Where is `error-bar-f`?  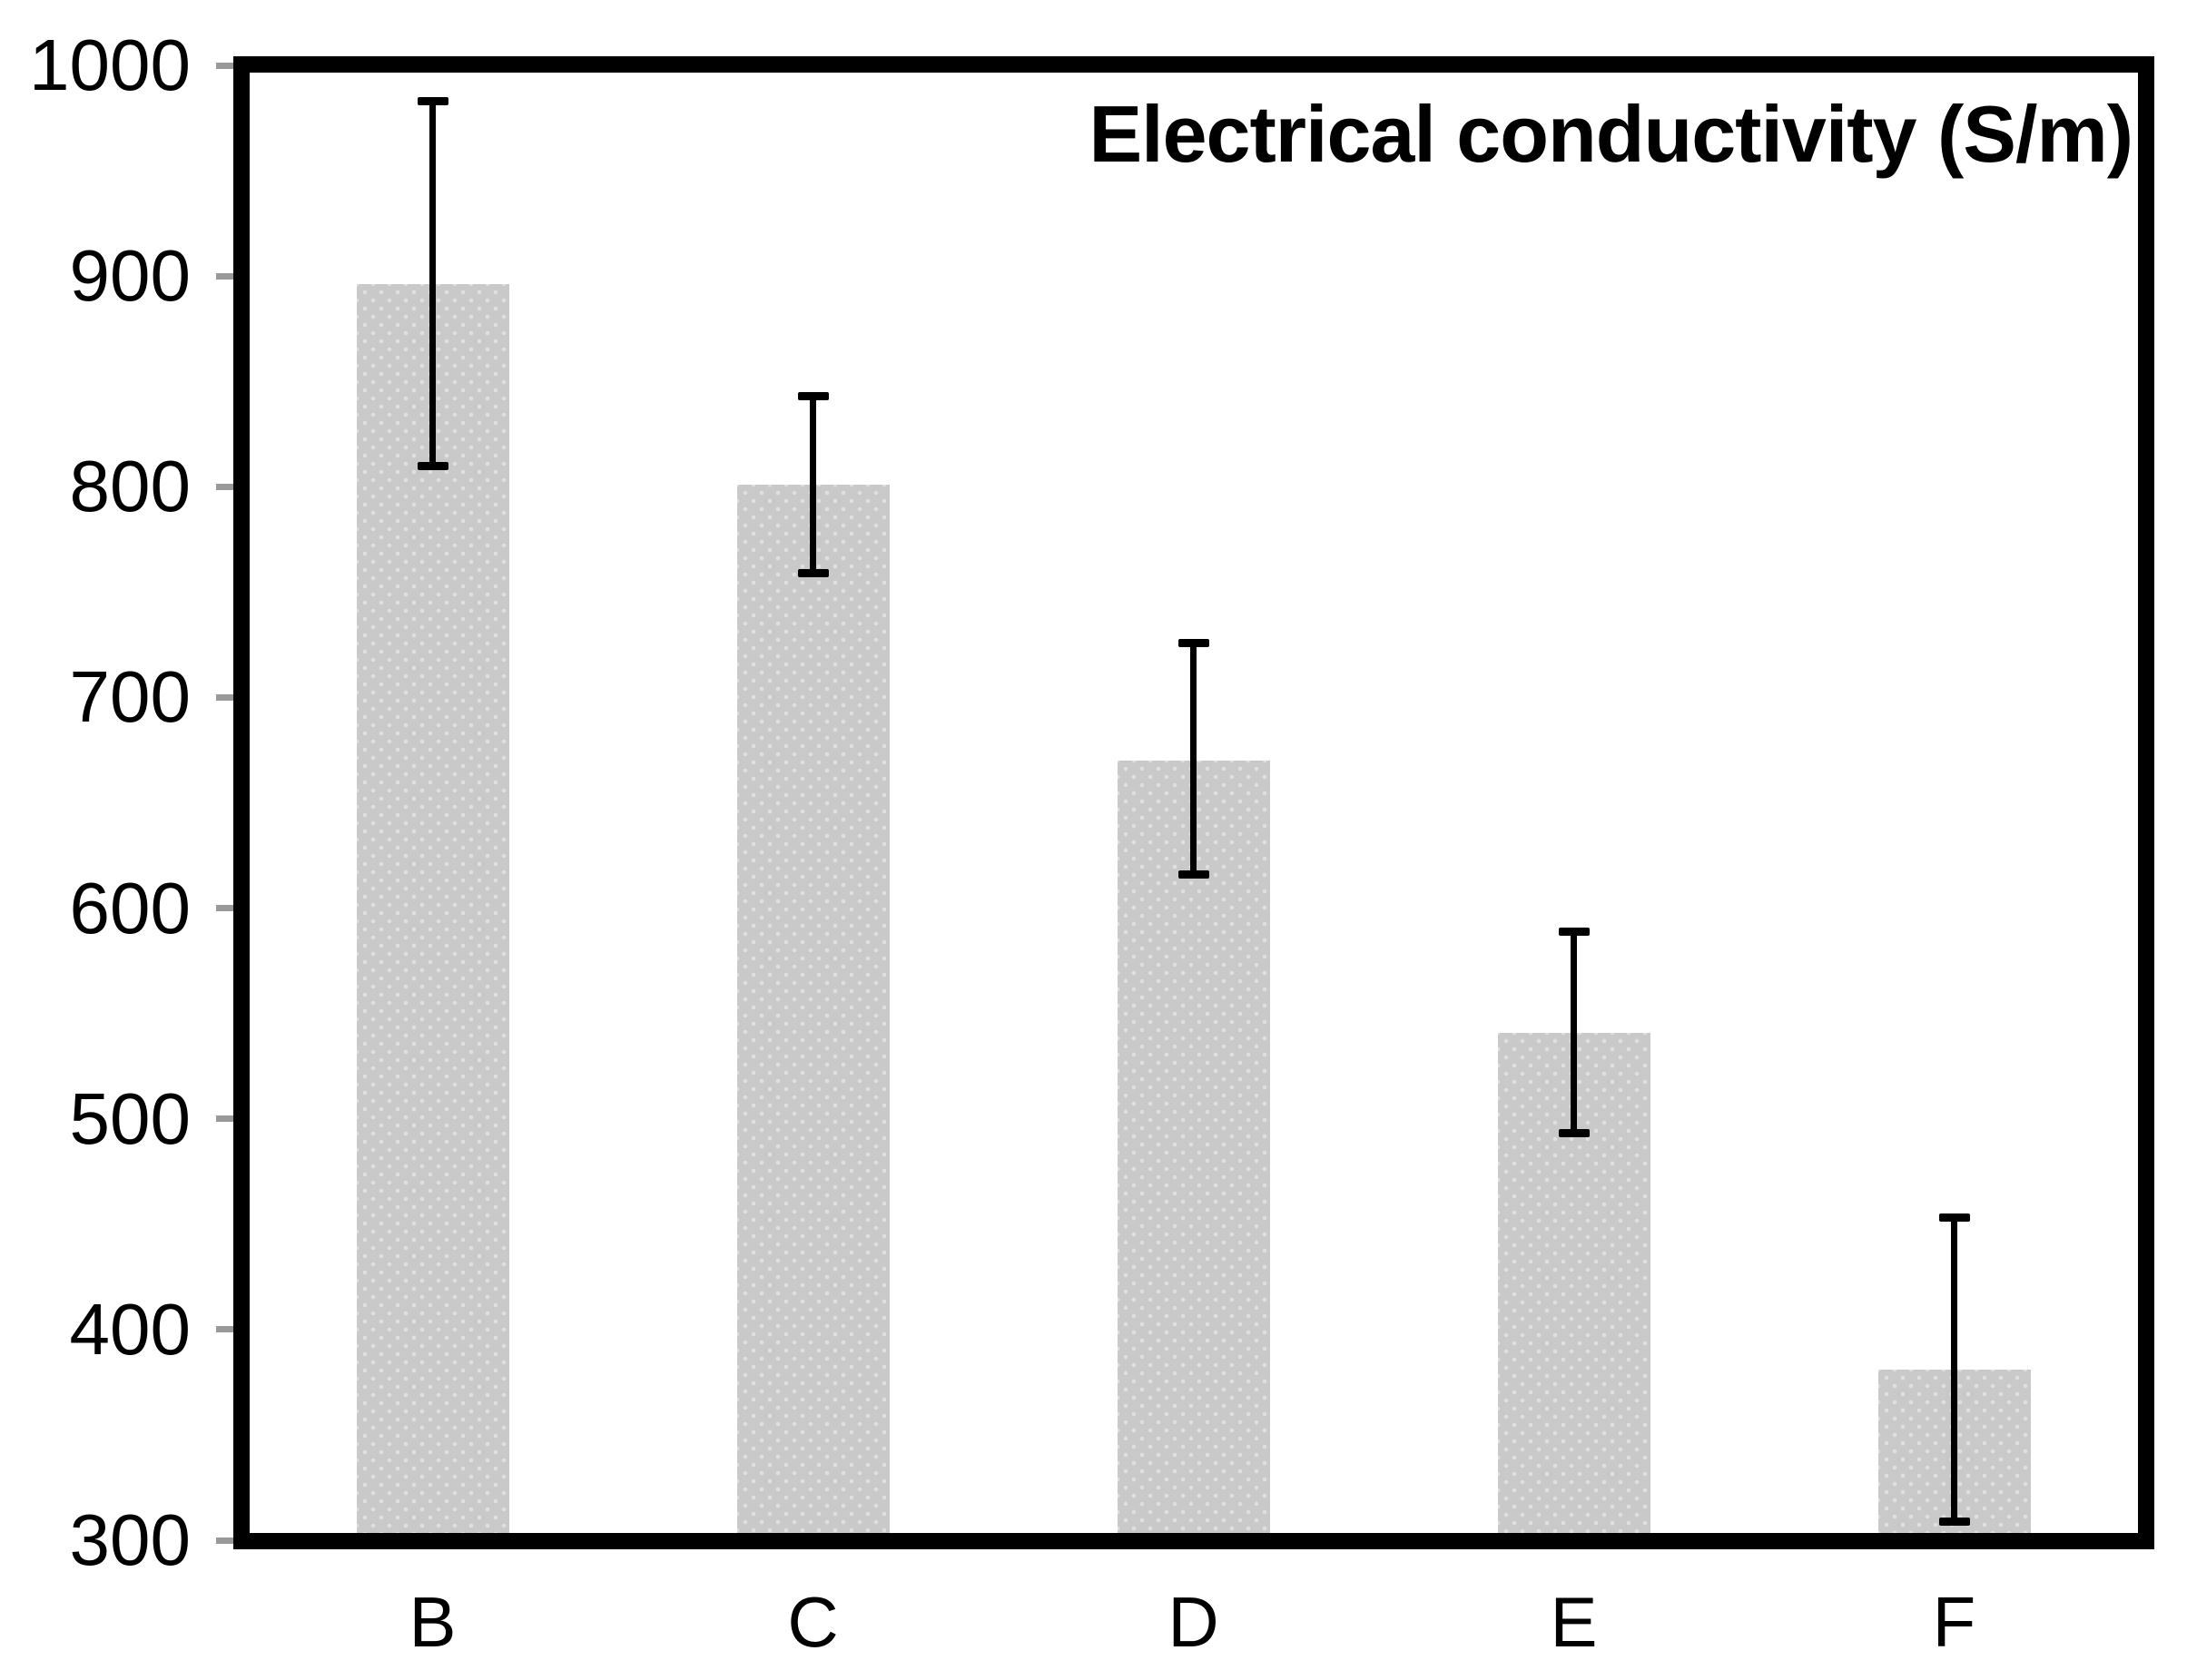 error-bar-f is located at coordinates (1954, 1369).